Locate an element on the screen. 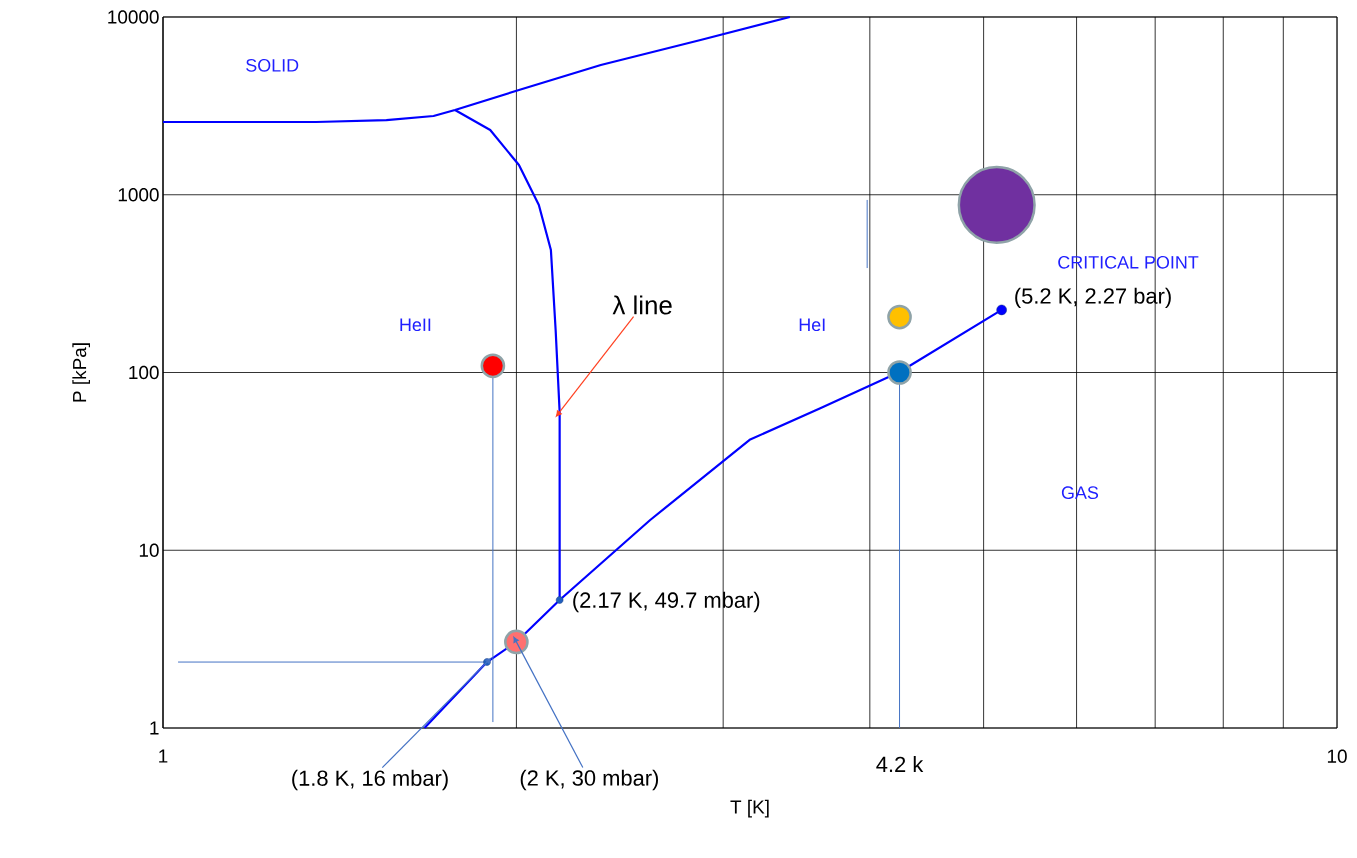 The width and height of the screenshot is (1357, 858). y-tick-label: 1 is located at coordinates (154, 728).